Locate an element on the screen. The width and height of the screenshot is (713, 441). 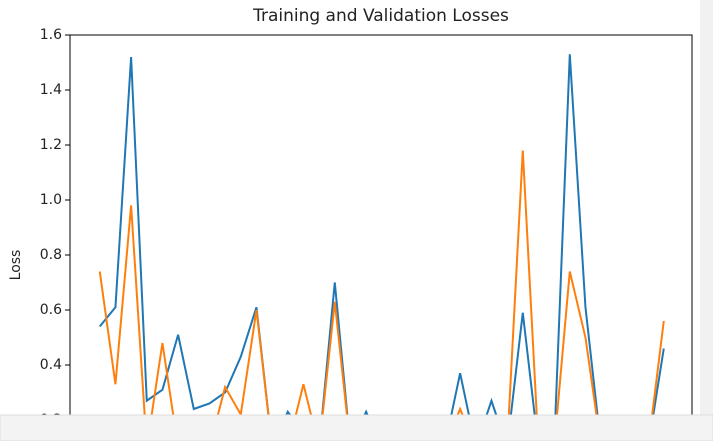
y-tick-label: 0.2 is located at coordinates (51, 420).